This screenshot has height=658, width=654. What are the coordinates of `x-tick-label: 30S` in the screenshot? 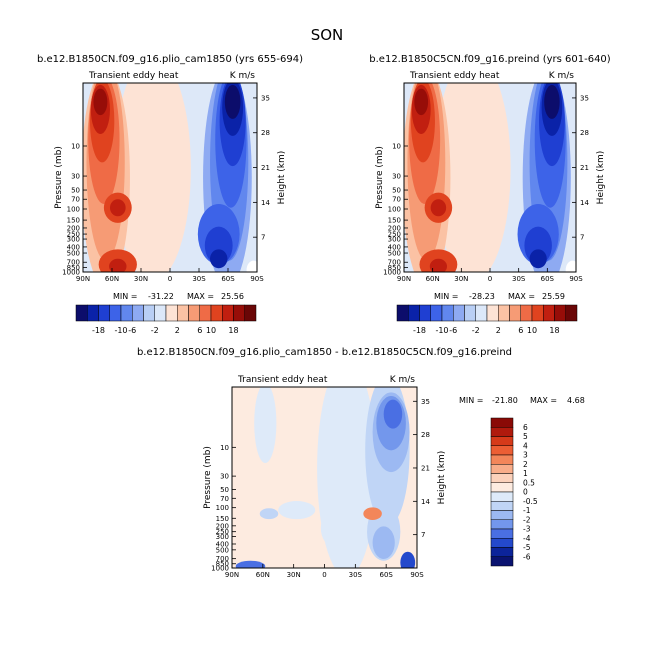 It's located at (519, 279).